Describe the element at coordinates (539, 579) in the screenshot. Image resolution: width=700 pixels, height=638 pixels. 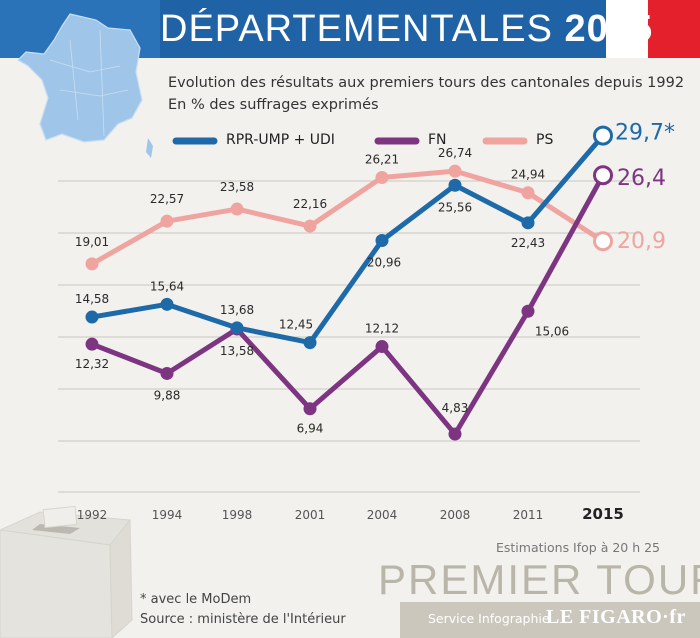
I see `premier-tour-title: PREMIER TOUR` at that location.